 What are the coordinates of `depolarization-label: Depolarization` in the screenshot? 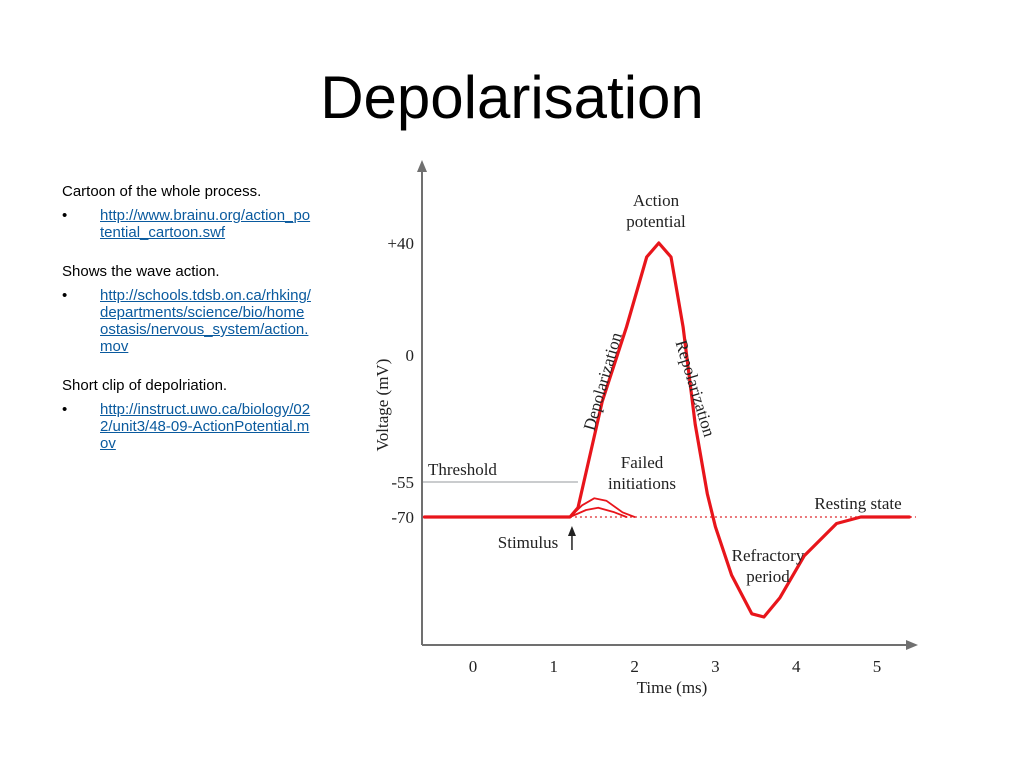 It's located at (603, 381).